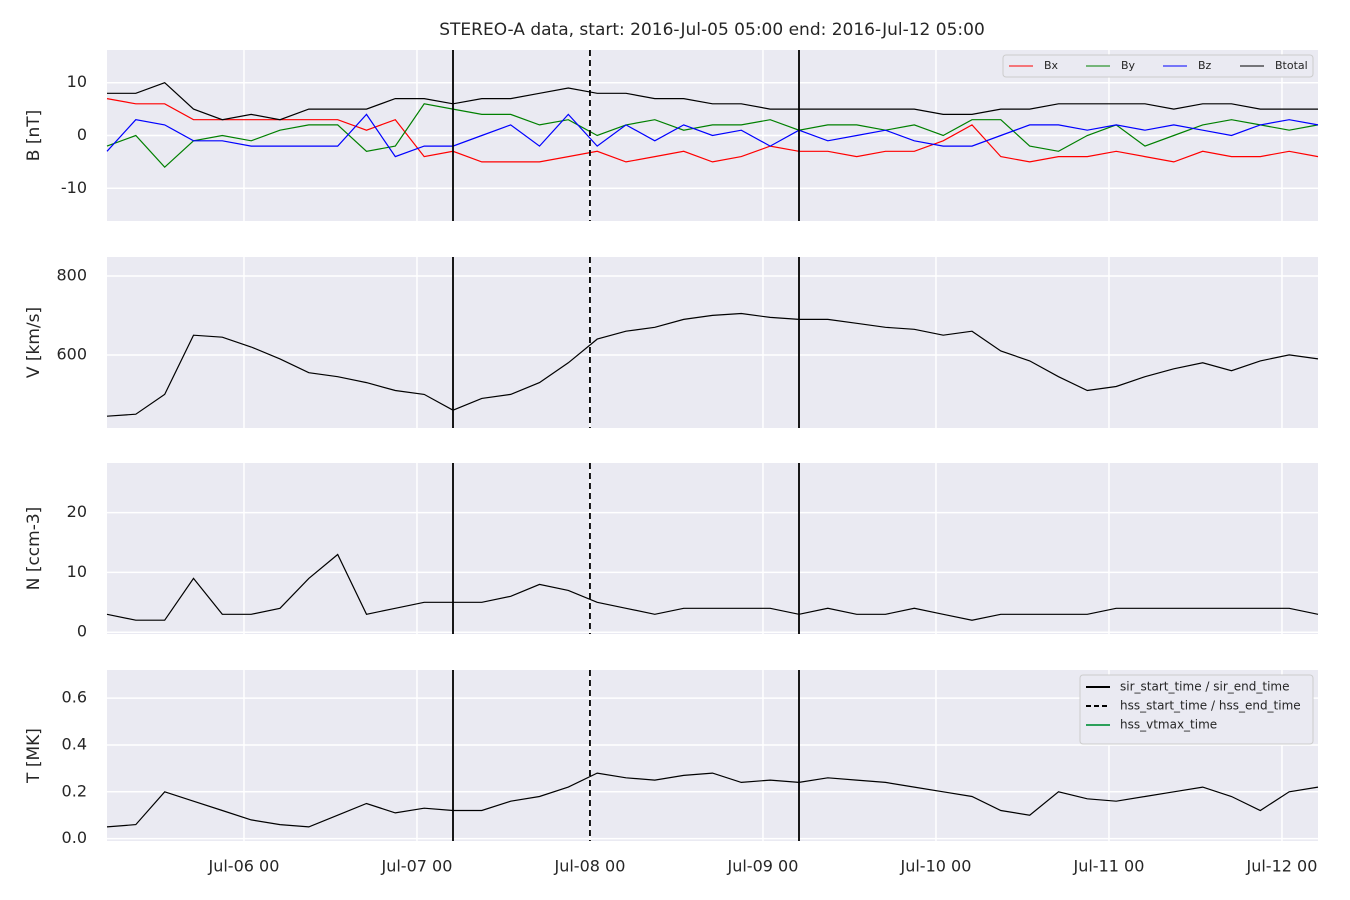 The width and height of the screenshot is (1350, 900). I want to click on y-tick-label: 20, so click(77, 511).